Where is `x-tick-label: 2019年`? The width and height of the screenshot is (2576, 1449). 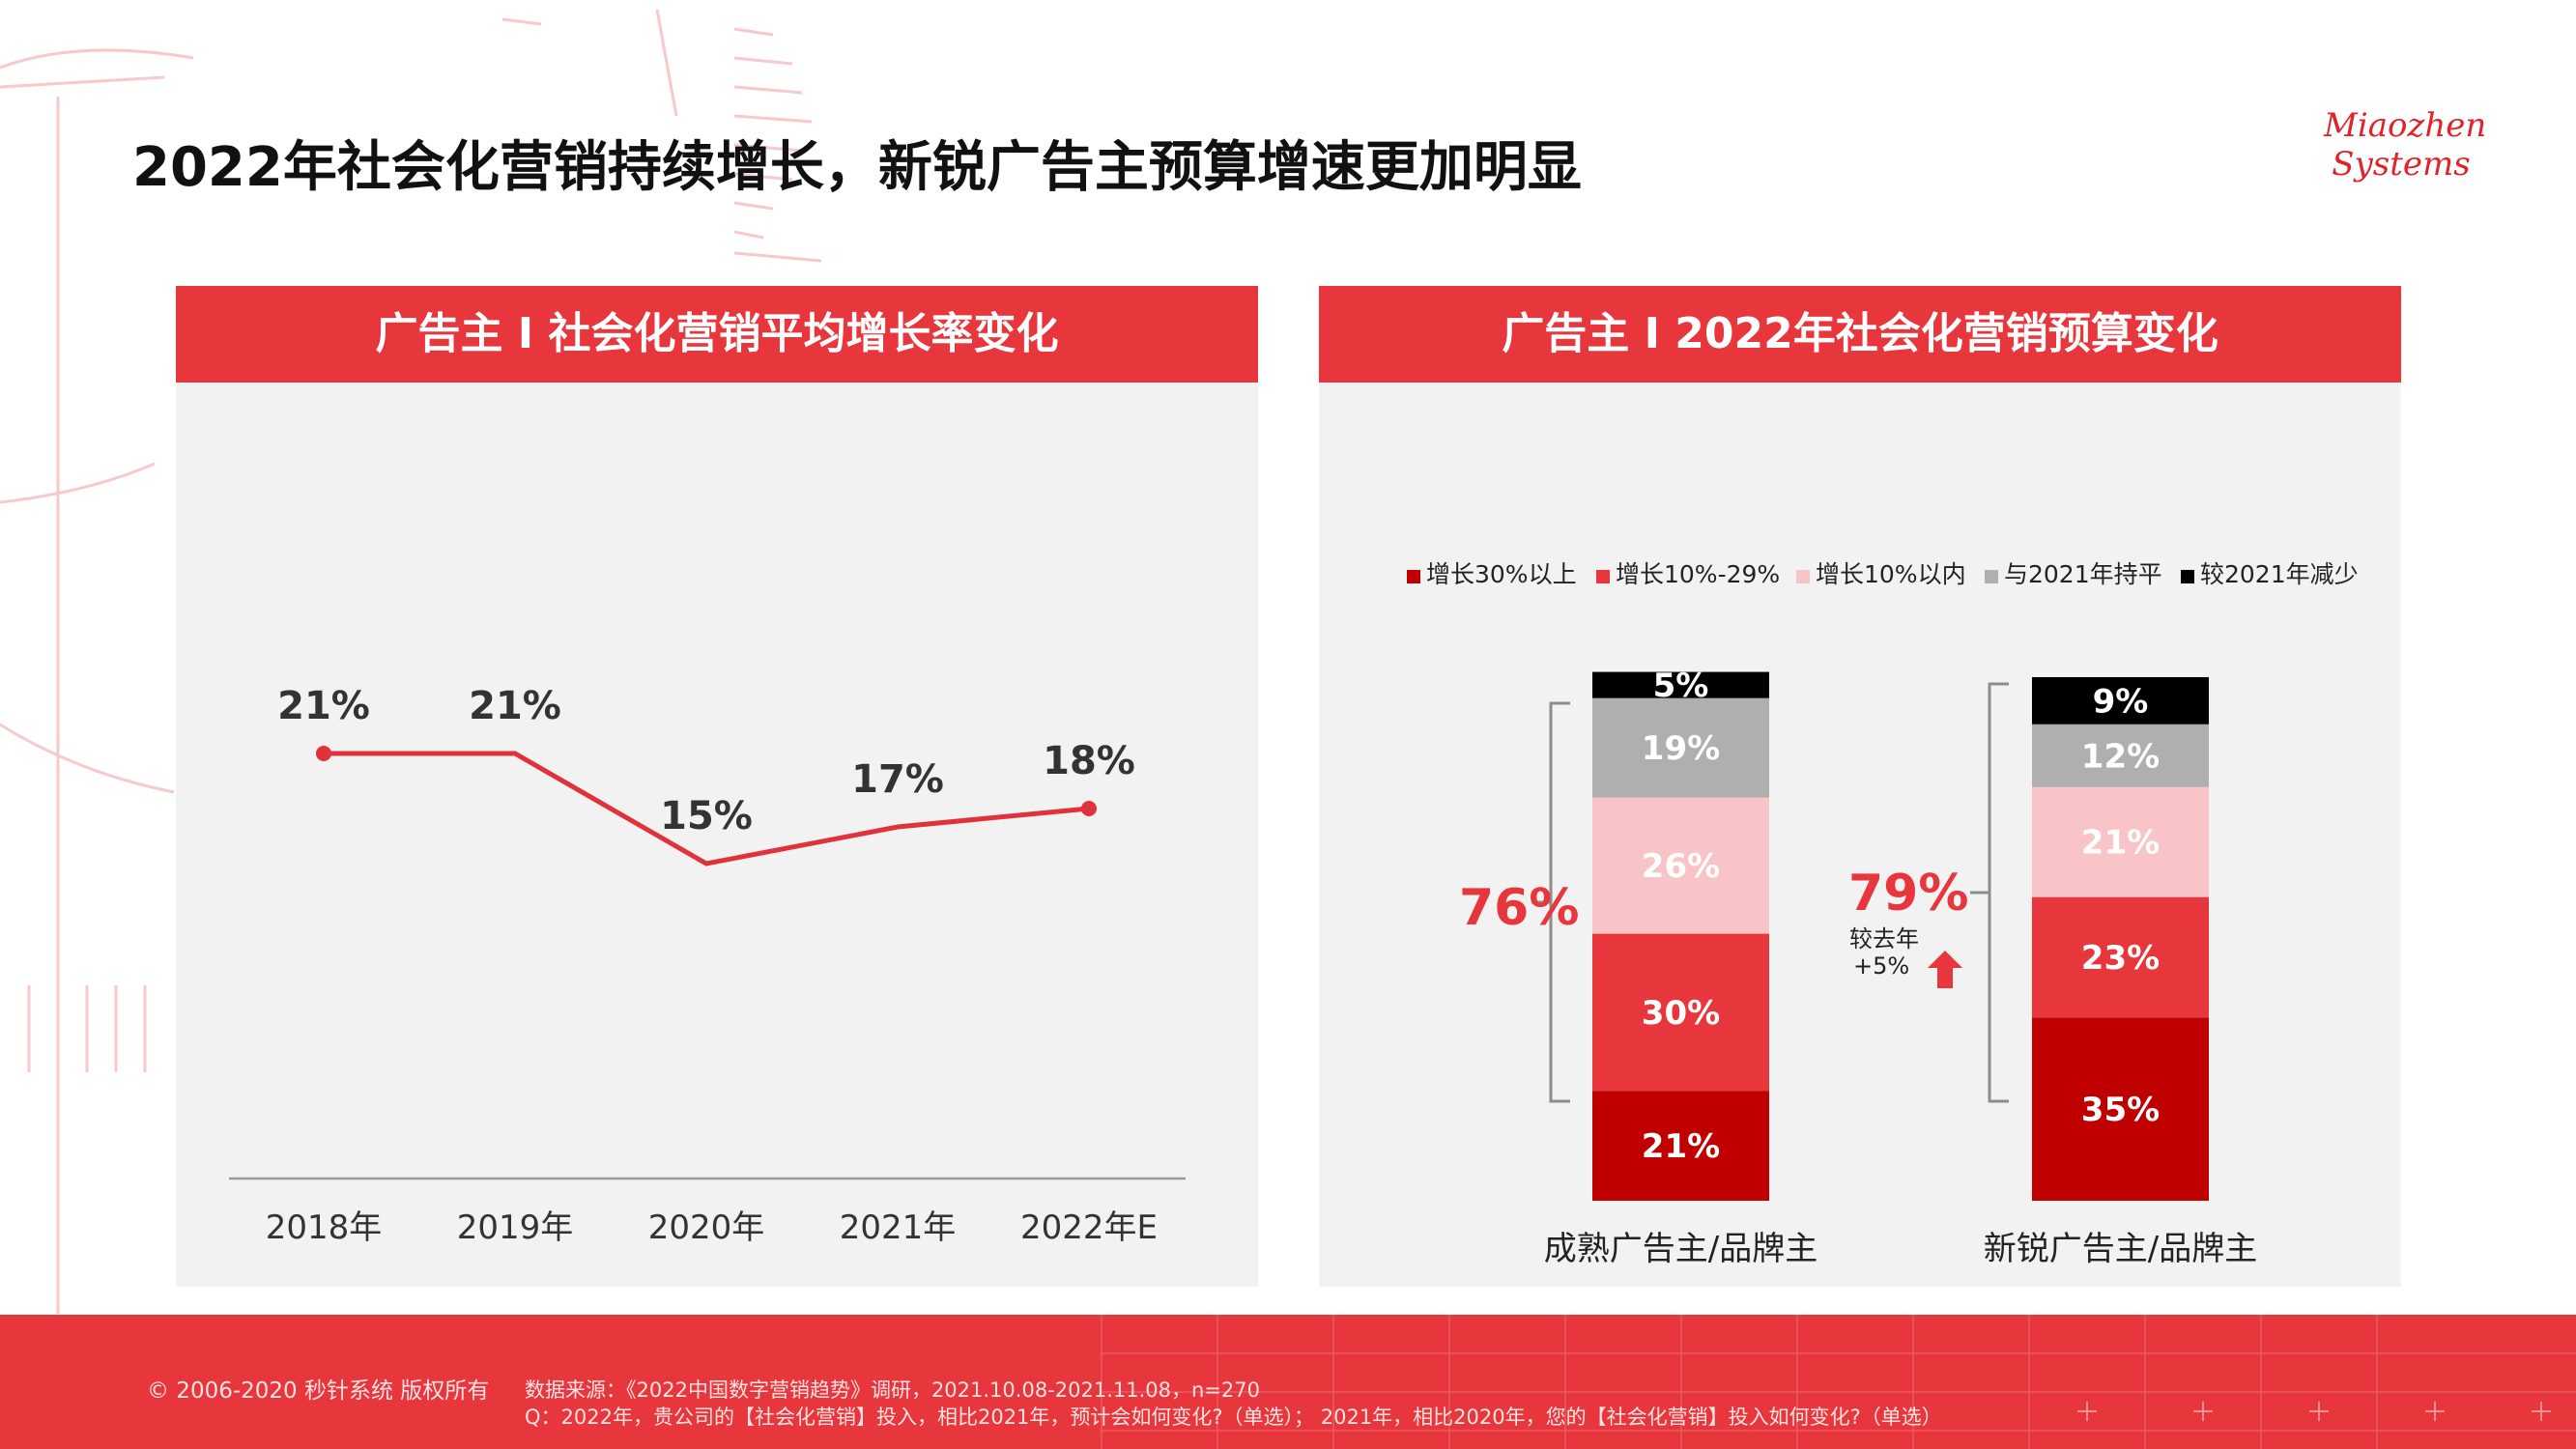
x-tick-label: 2019年 is located at coordinates (515, 1227).